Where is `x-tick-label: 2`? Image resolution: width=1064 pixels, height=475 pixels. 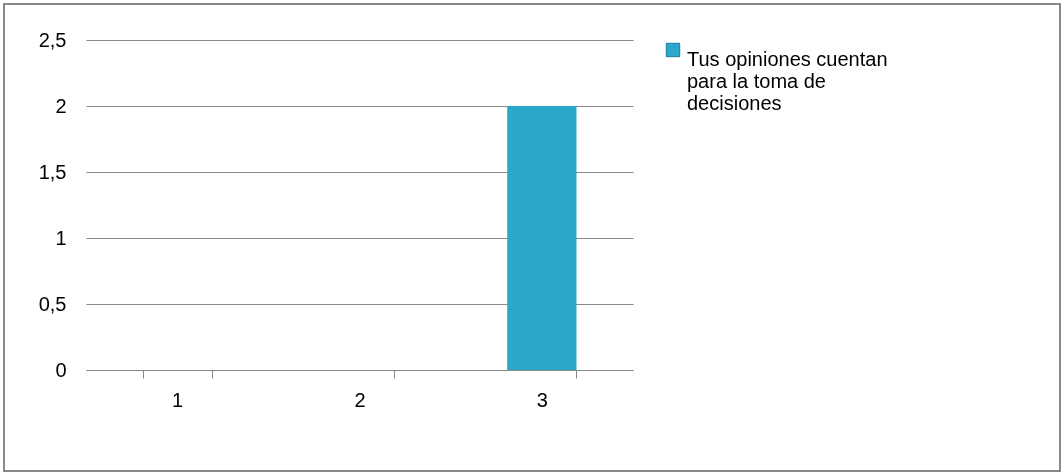 x-tick-label: 2 is located at coordinates (360, 399).